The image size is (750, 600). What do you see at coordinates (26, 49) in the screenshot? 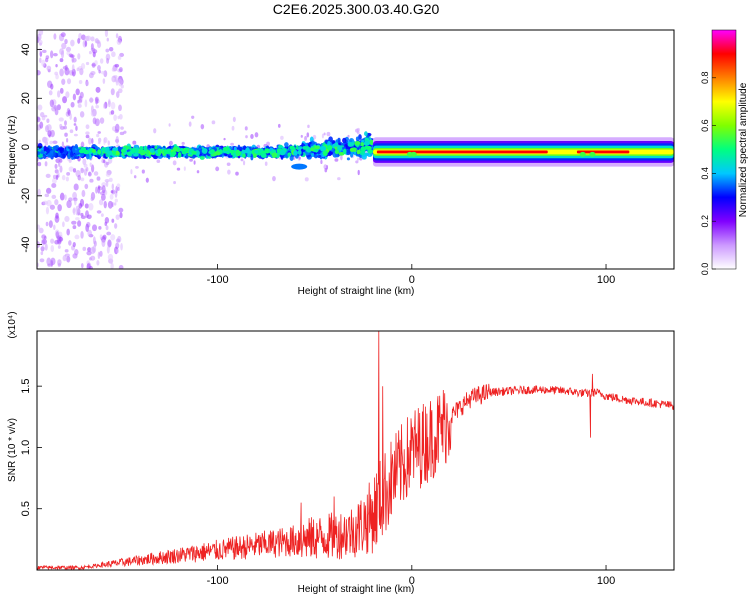
I see `spectrogram-y-tick-label: 40` at bounding box center [26, 49].